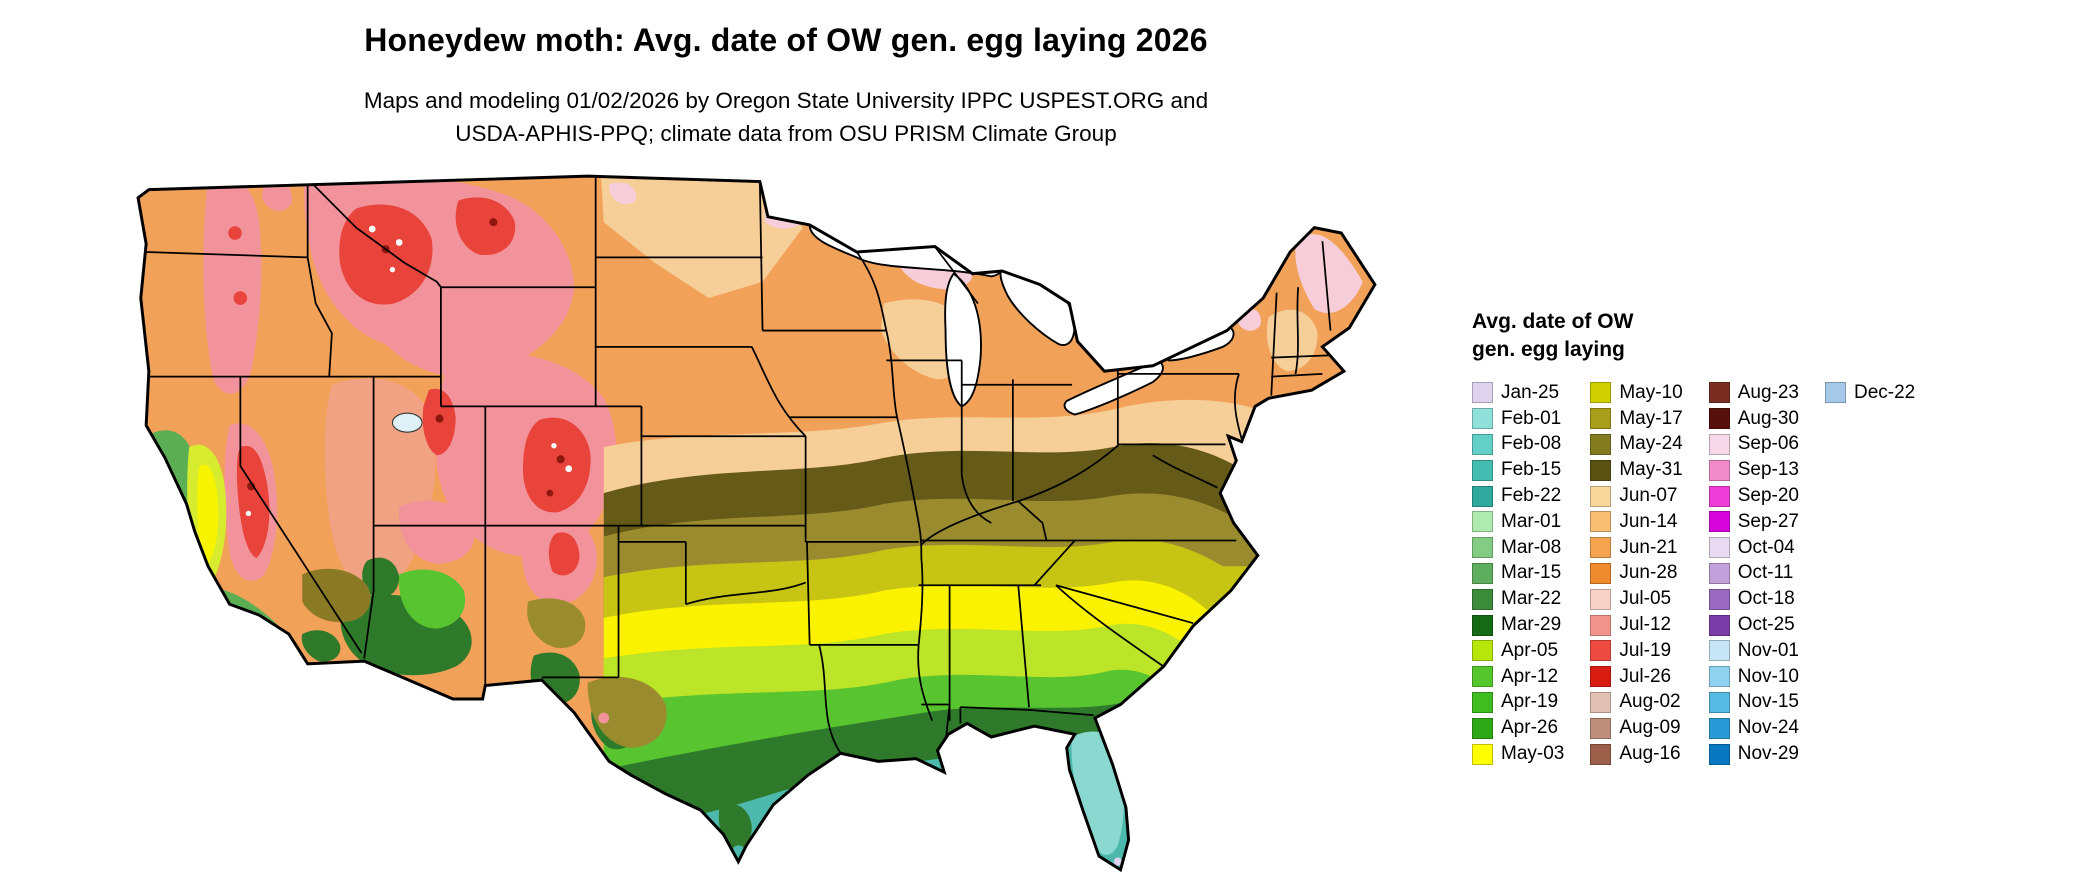  Describe the element at coordinates (1765, 573) in the screenshot. I see `legend-label: Oct-11` at that location.